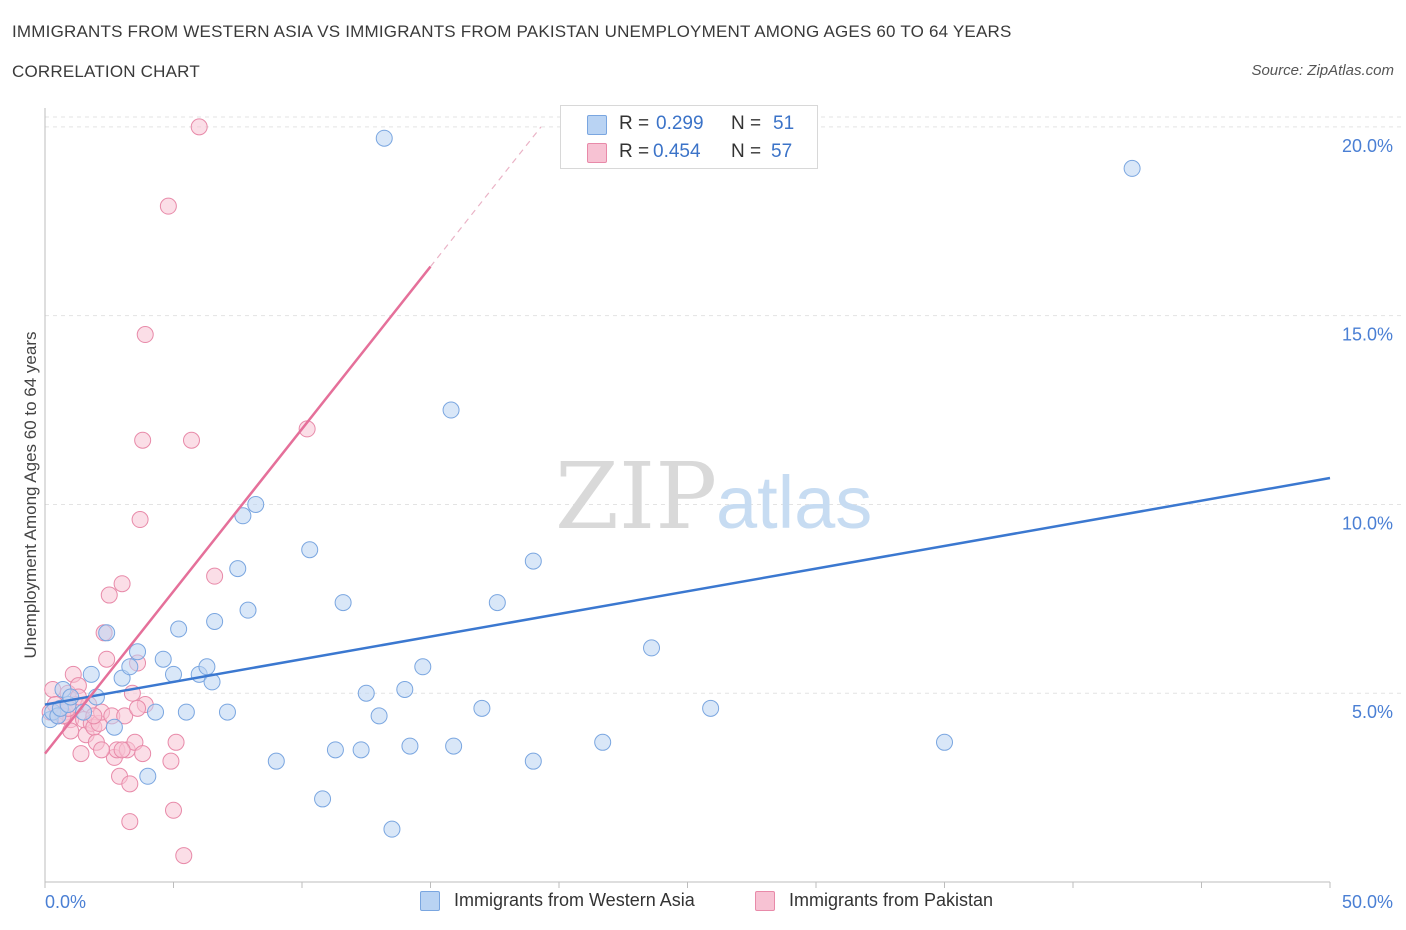 The width and height of the screenshot is (1406, 930). I want to click on watermark: ZIP atlas, so click(713, 496).